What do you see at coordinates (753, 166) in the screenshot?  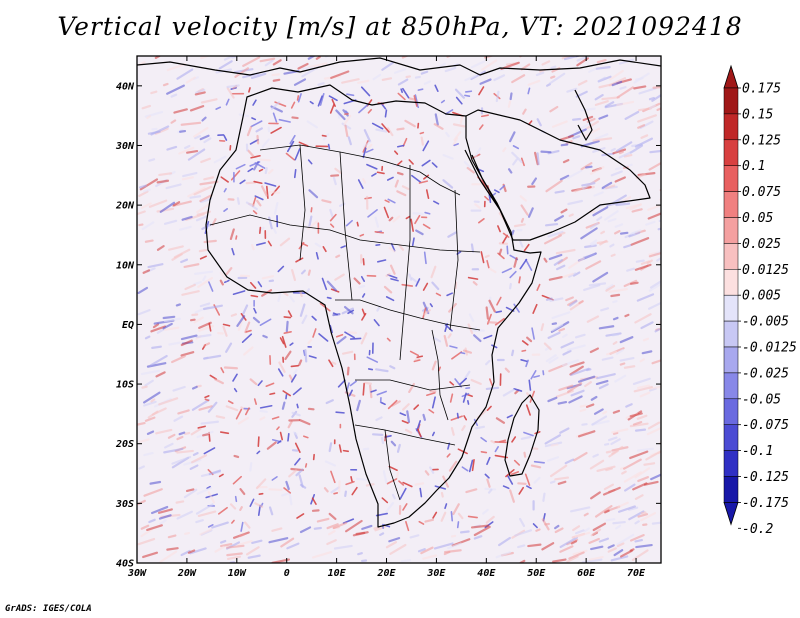 I see `colorbar-label: 0.1` at bounding box center [753, 166].